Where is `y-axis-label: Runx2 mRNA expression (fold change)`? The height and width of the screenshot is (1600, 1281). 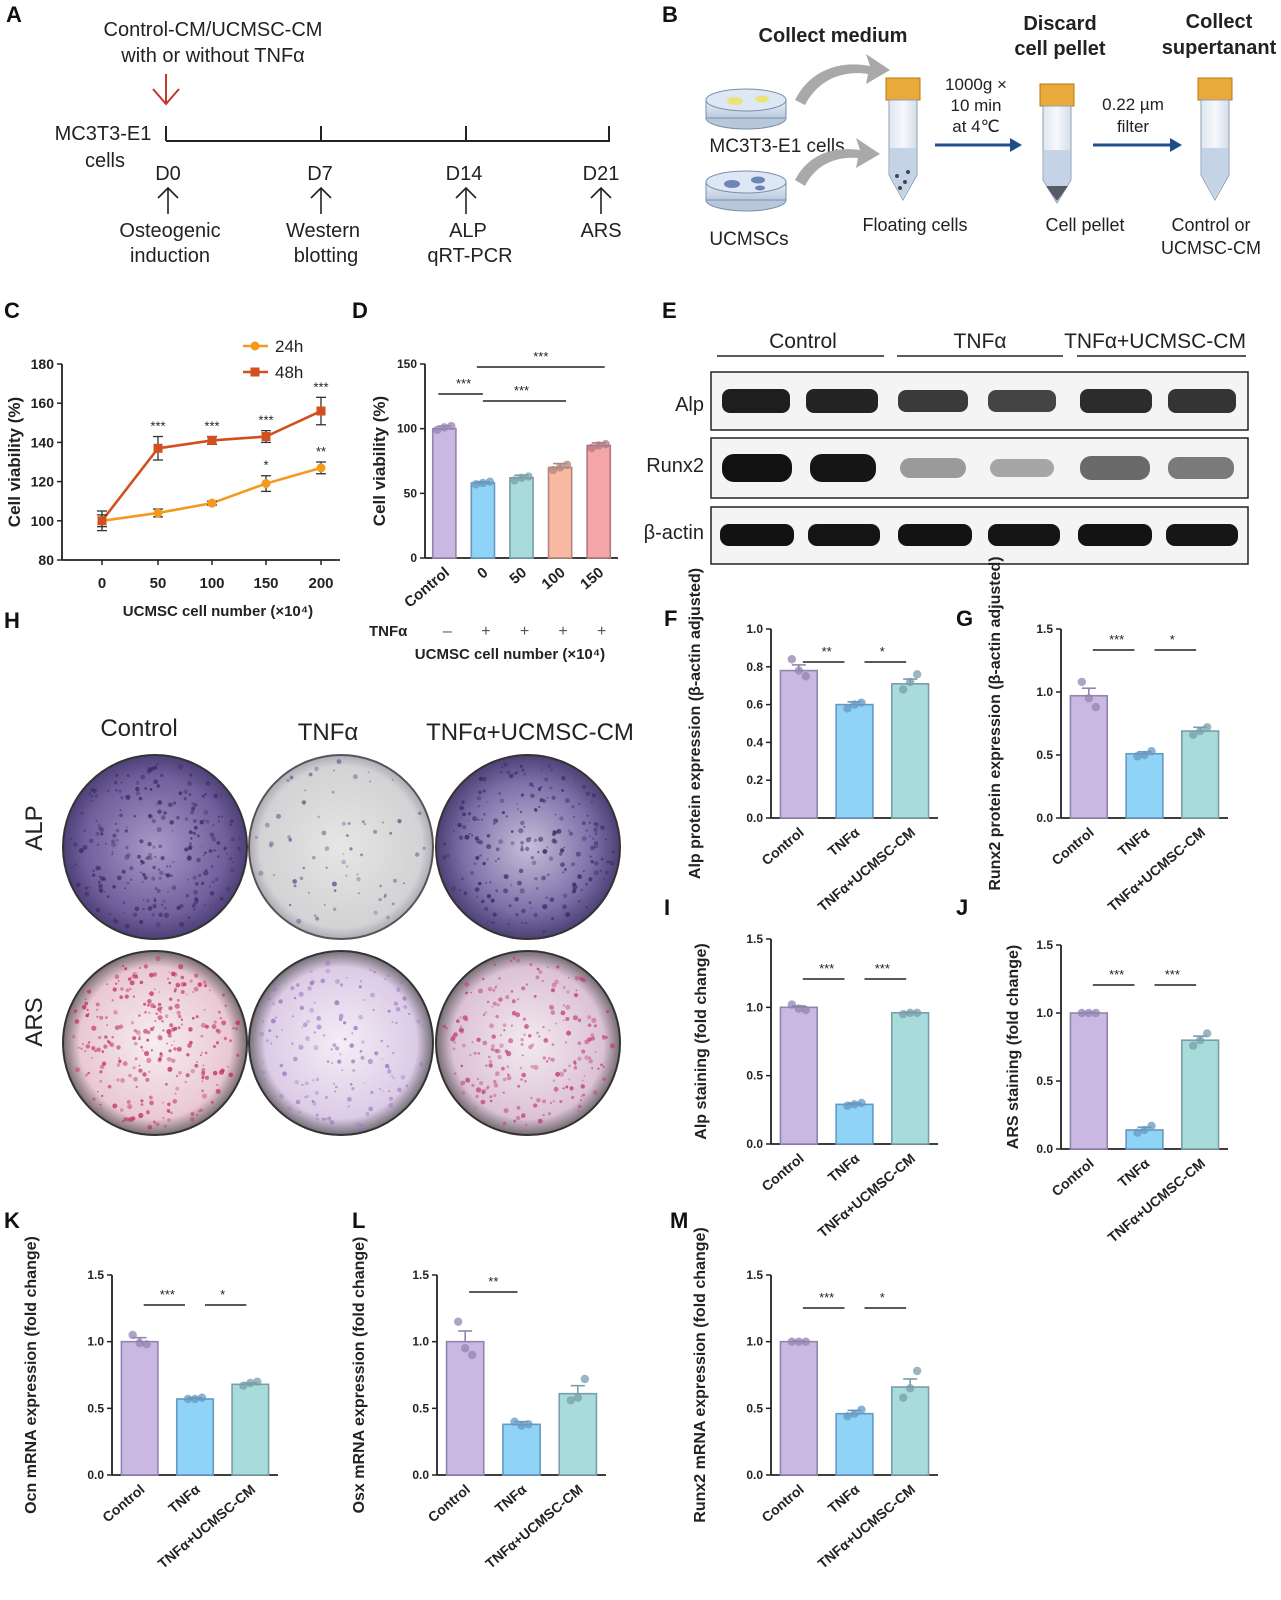
y-axis-label: Runx2 mRNA expression (fold change) is located at coordinates (700, 1374).